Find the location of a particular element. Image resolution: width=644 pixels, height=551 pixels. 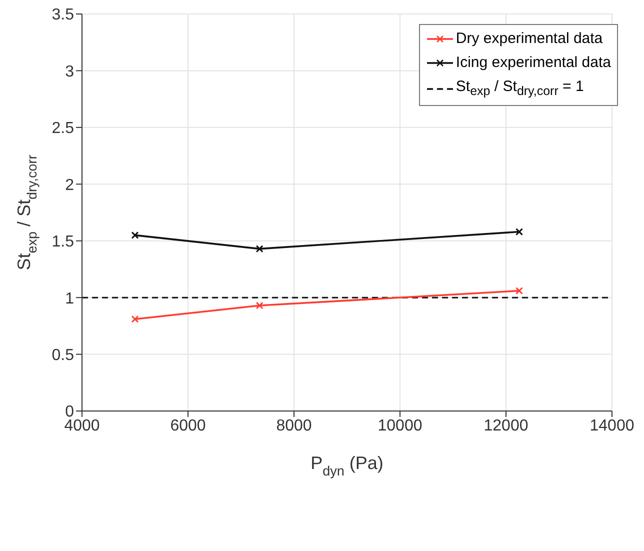

y-tick-label: 1 is located at coordinates (69, 299).